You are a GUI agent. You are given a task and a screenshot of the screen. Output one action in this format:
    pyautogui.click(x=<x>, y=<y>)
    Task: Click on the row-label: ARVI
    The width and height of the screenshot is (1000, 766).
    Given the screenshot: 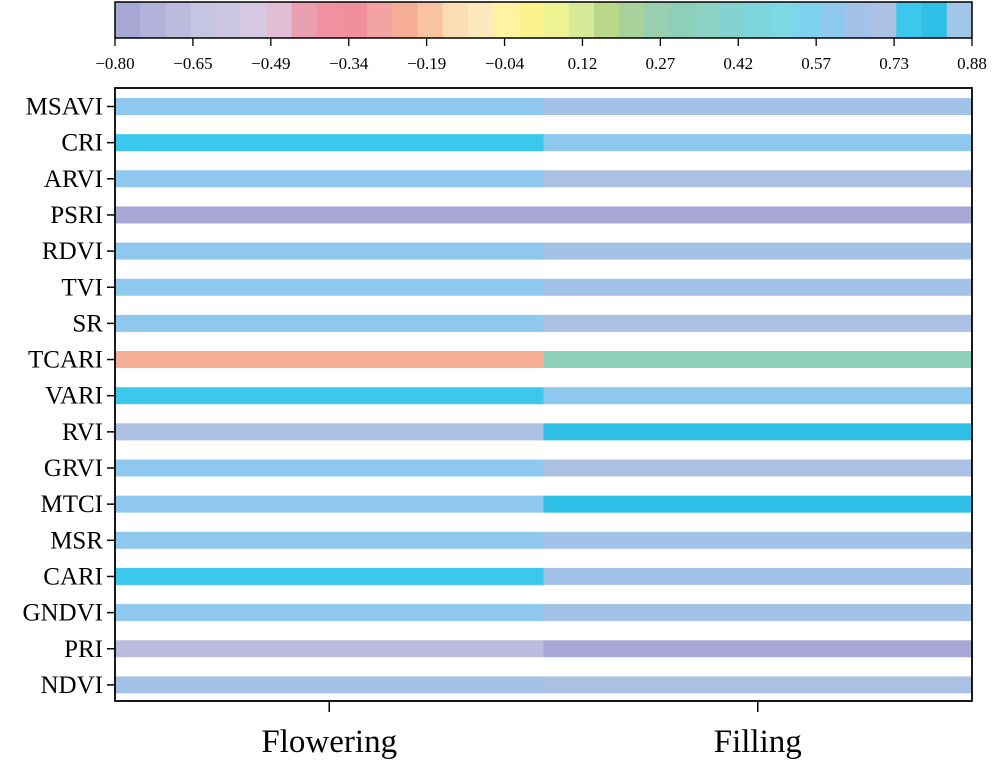 What is the action you would take?
    pyautogui.click(x=73, y=179)
    